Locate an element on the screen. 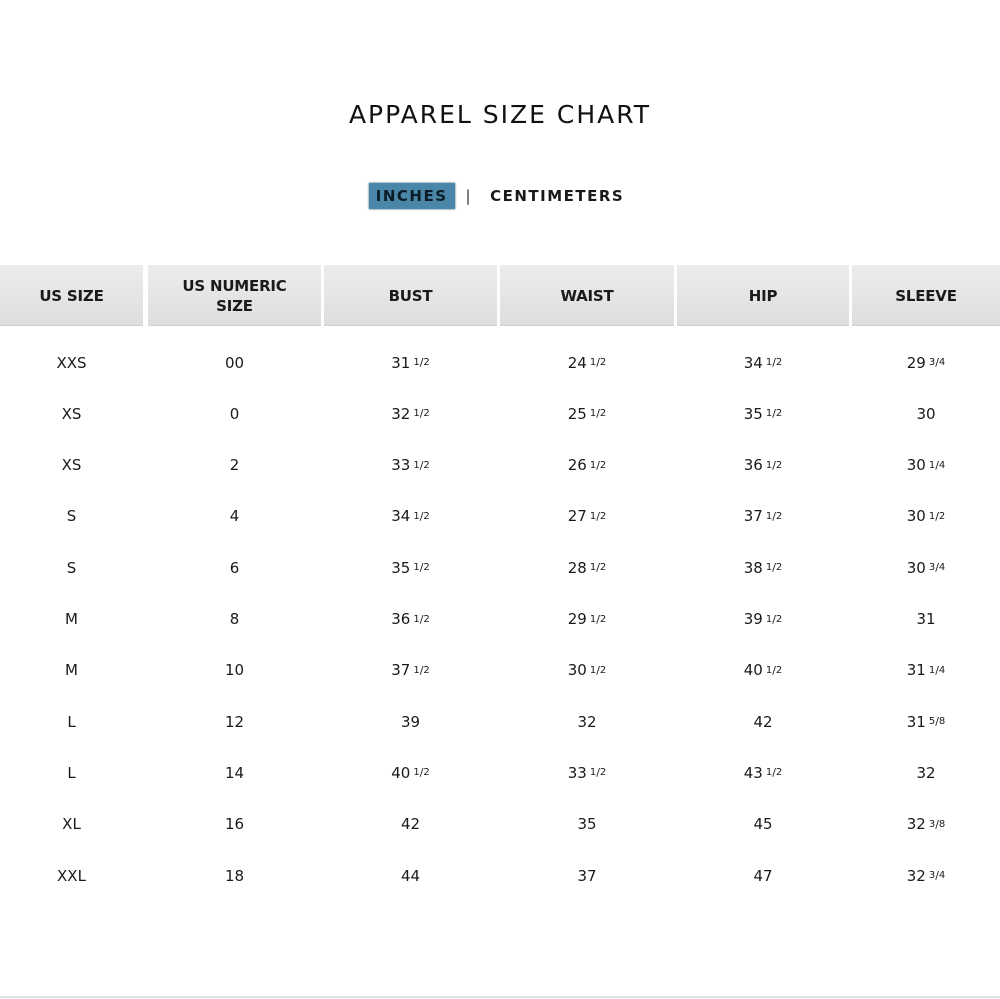 This screenshot has width=1000, height=999. cell-us-size: XL is located at coordinates (71, 824).